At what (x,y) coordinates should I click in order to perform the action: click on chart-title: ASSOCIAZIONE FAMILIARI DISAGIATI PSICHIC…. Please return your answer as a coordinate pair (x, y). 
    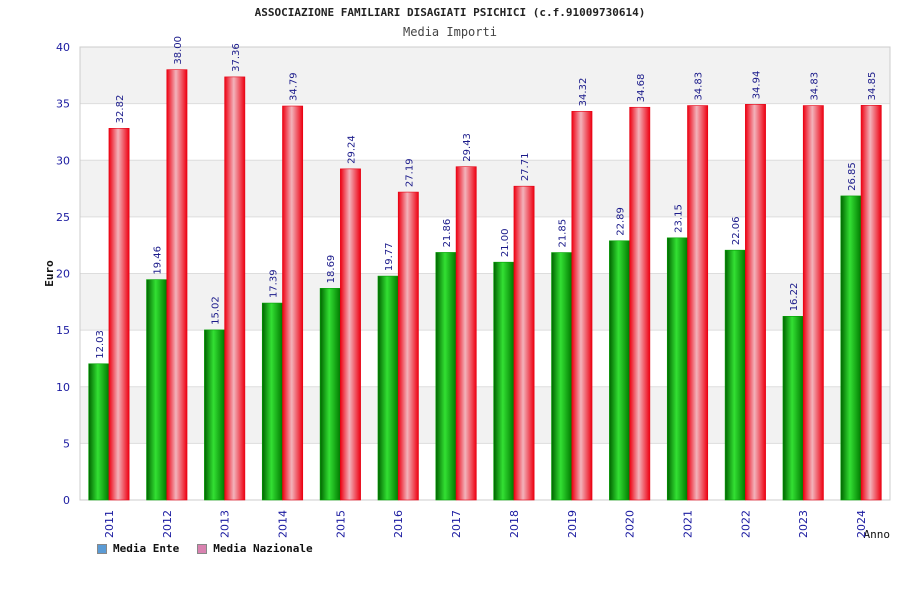
    Looking at the image, I should click on (450, 12).